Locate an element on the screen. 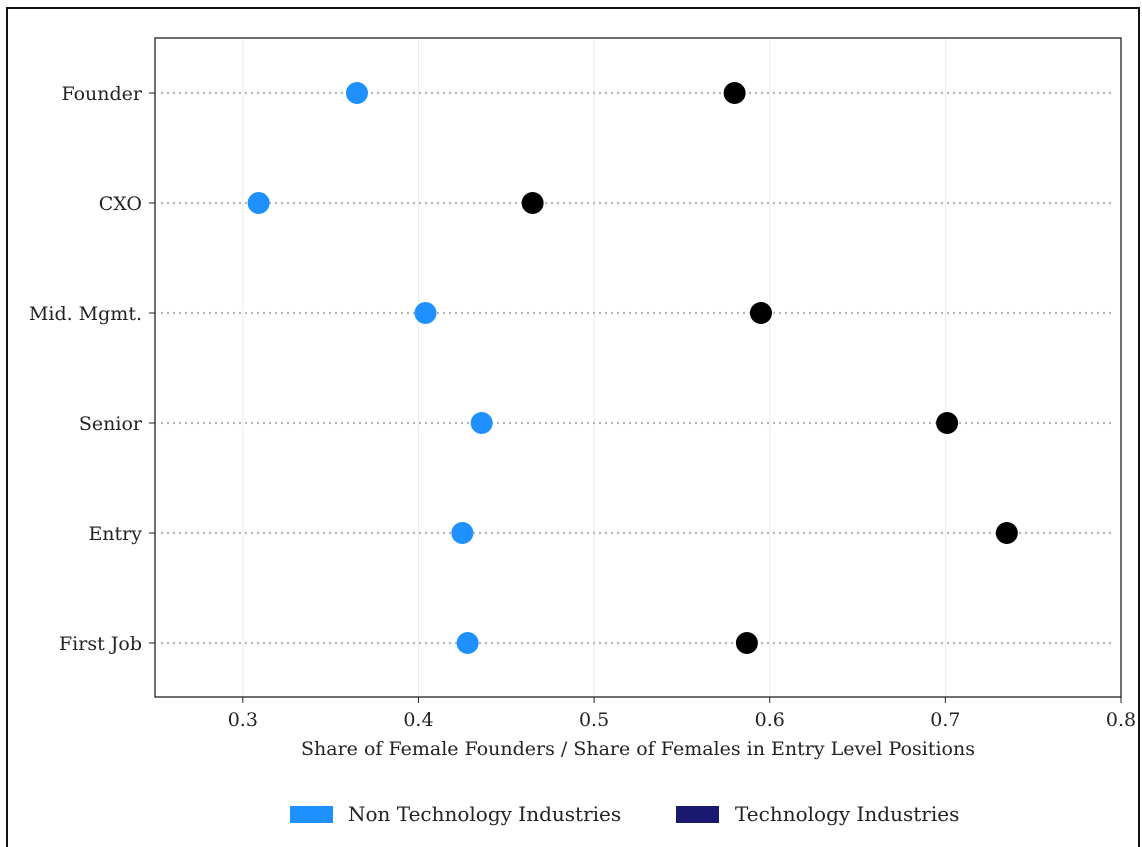 This screenshot has height=847, width=1142. x-tick-label: 0.7 is located at coordinates (945, 720).